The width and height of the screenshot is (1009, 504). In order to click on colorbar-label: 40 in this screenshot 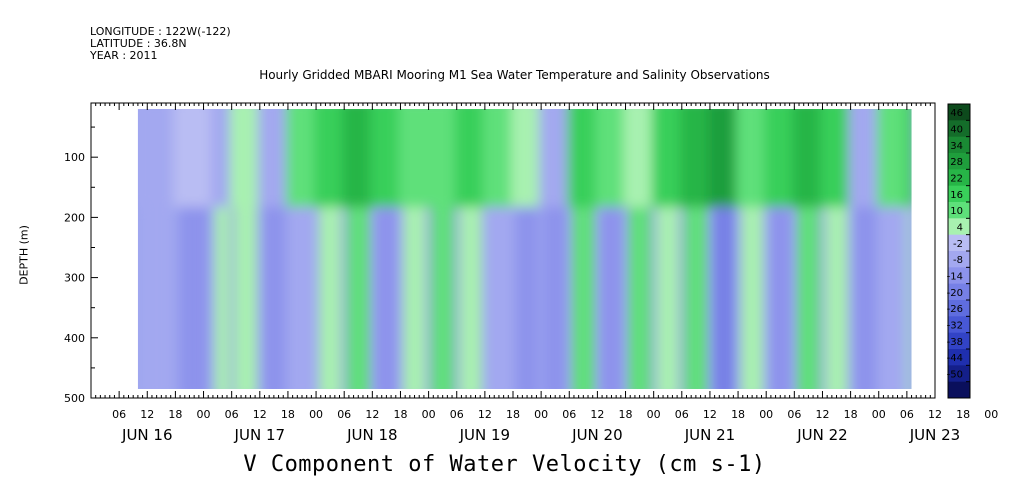, I will do `click(956, 130)`.